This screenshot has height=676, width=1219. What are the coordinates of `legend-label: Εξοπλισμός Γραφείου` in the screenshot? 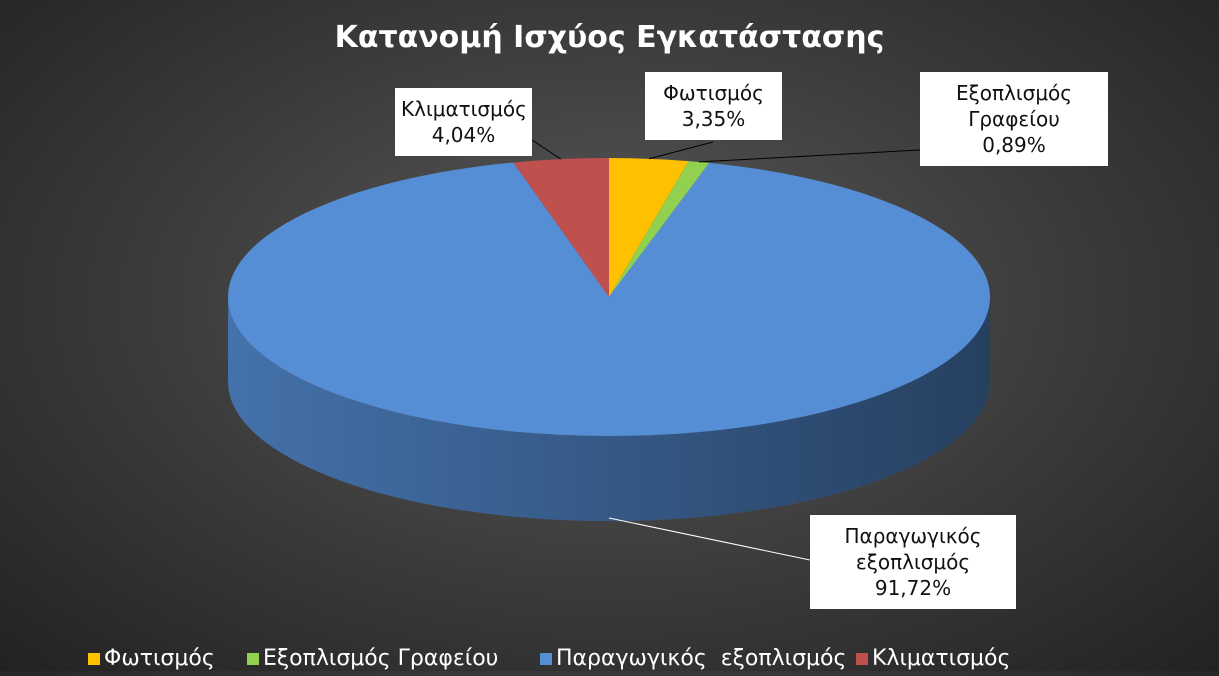 It's located at (381, 658).